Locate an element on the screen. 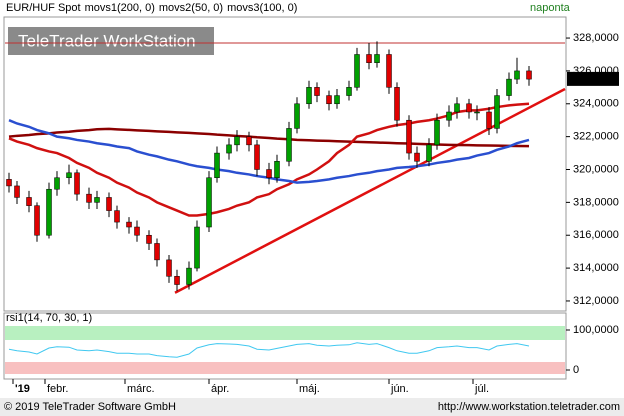  rsi-tick-label: 0 is located at coordinates (576, 370).